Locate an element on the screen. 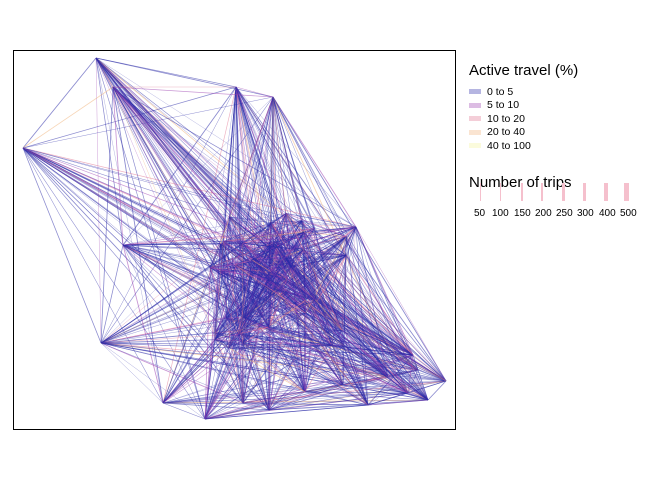 This screenshot has height=480, width=672. trip-label: 100 is located at coordinates (500, 213).